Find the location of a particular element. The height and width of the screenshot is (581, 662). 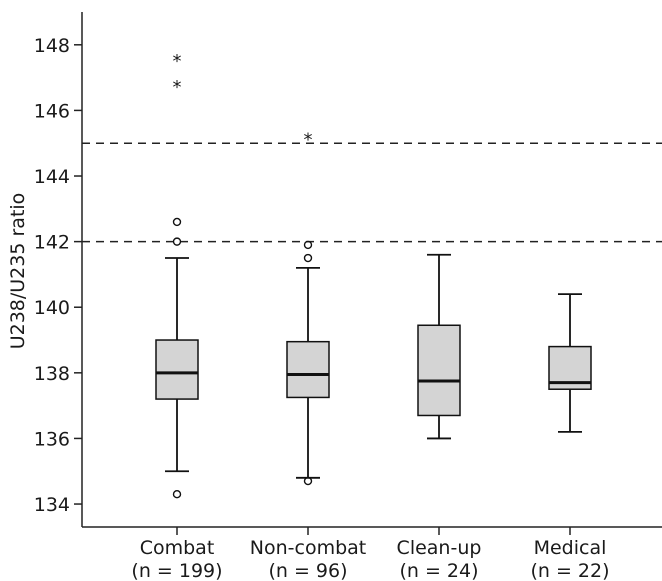

box-group-clean-up is located at coordinates (439, 346).